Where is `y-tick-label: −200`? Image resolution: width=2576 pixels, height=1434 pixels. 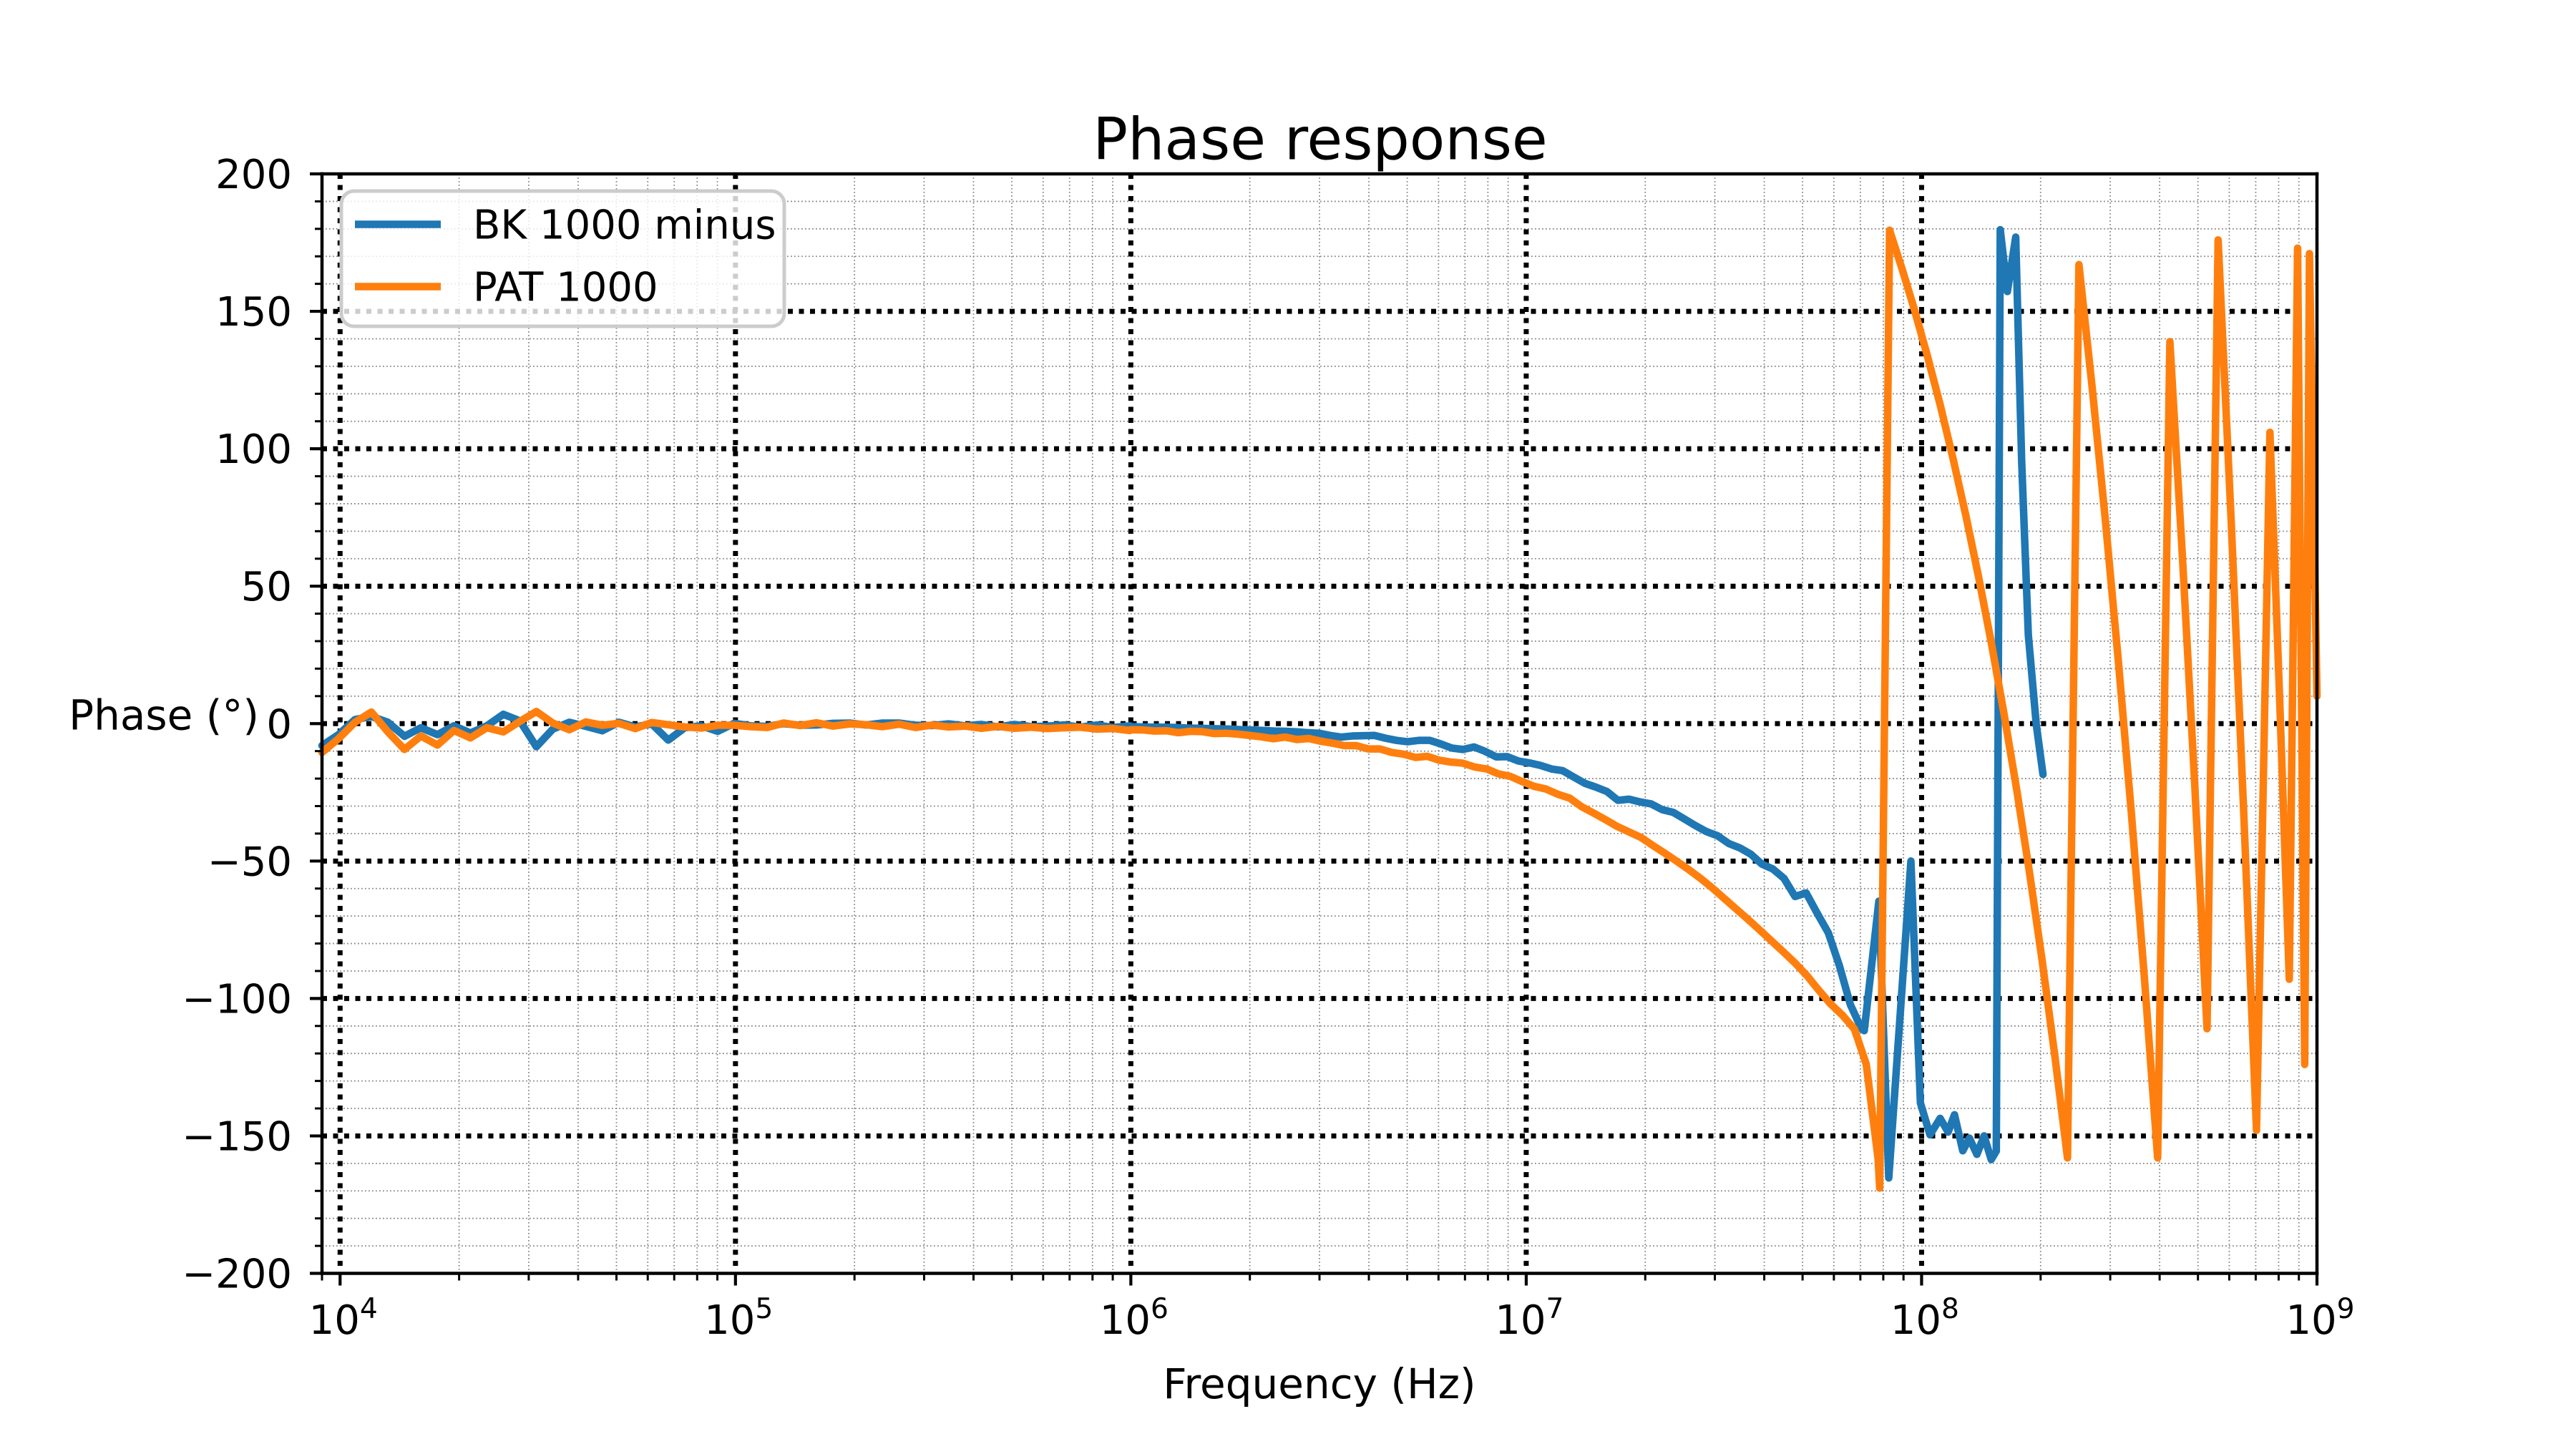 y-tick-label: −200 is located at coordinates (237, 1275).